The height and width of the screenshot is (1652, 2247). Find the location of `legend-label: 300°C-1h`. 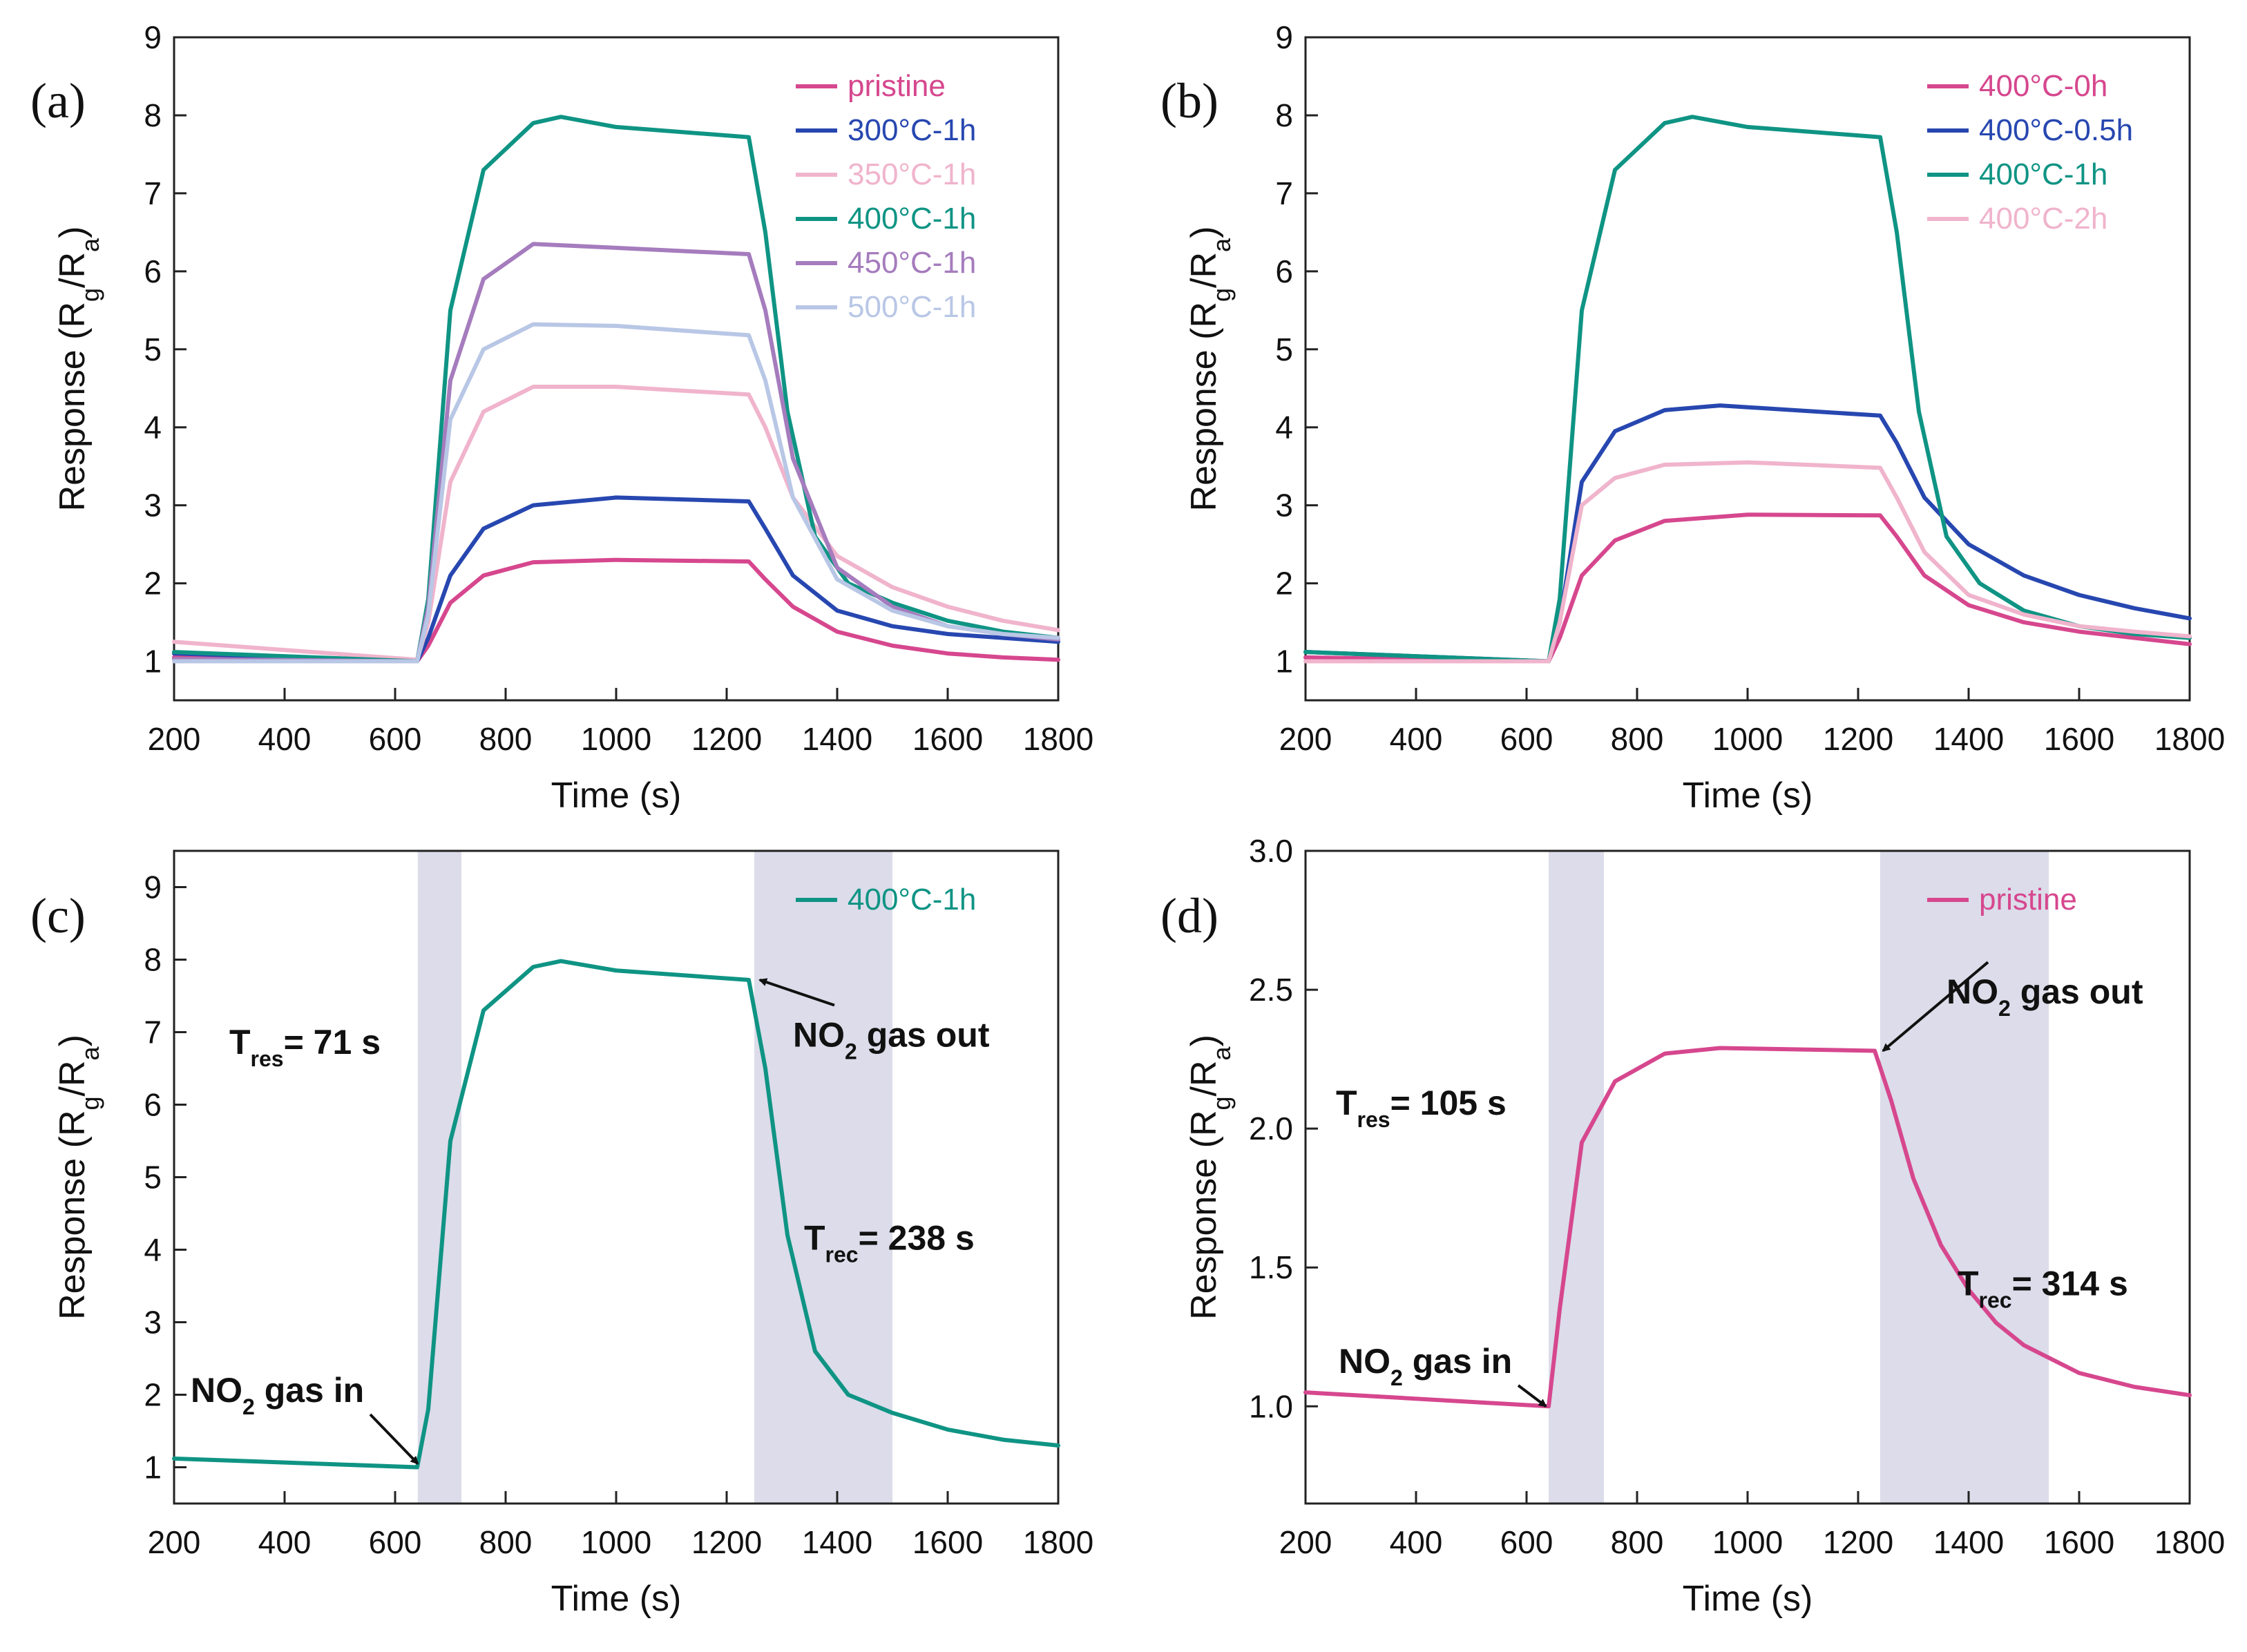

legend-label: 300°C-1h is located at coordinates (912, 130).